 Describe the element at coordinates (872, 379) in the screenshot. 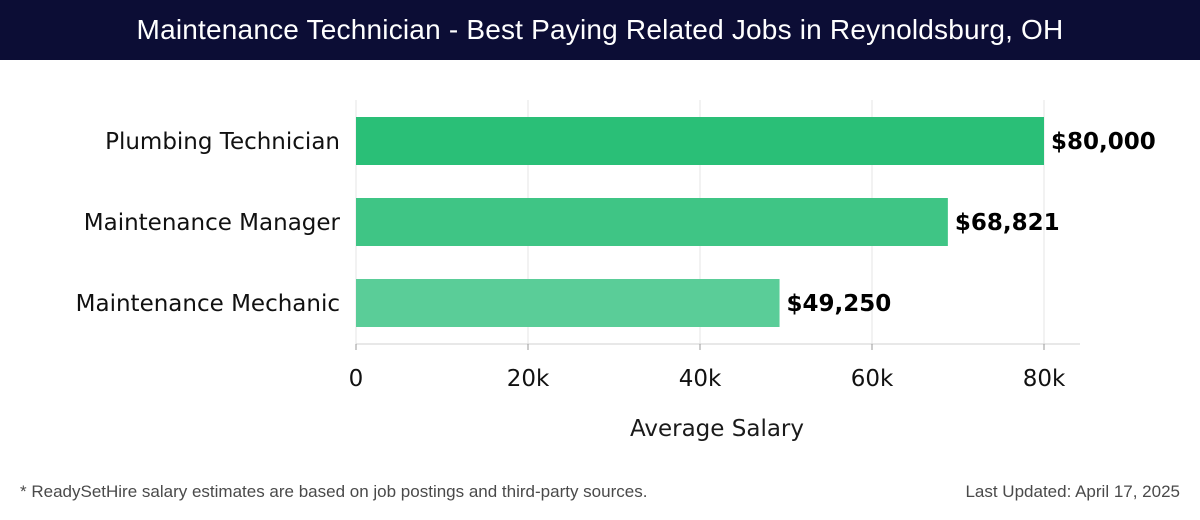

I see `x-tick-label: 60k` at that location.